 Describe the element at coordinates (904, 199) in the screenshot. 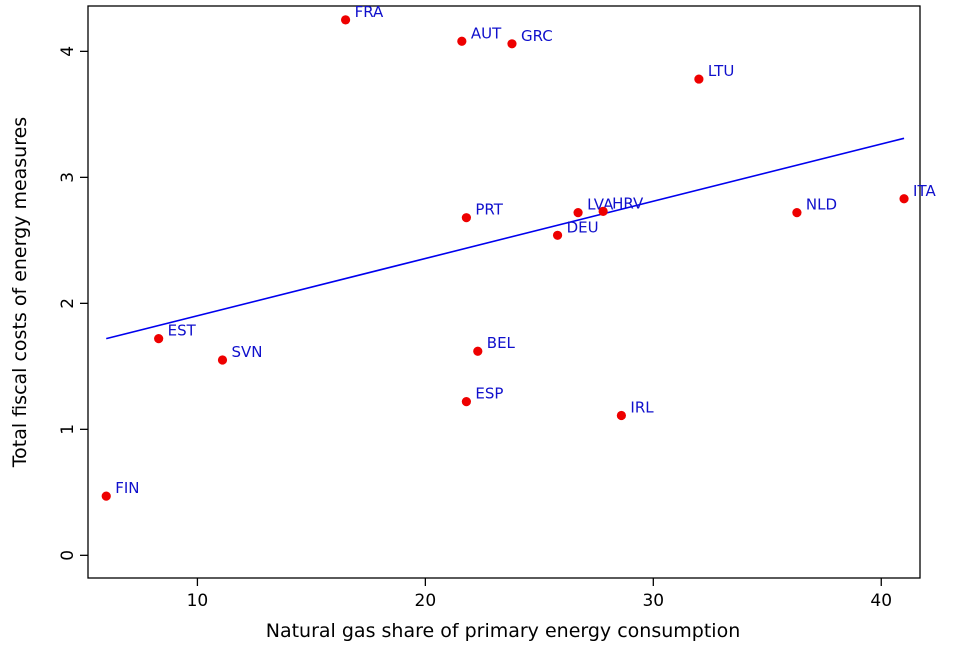

I see `data-point-ita` at that location.